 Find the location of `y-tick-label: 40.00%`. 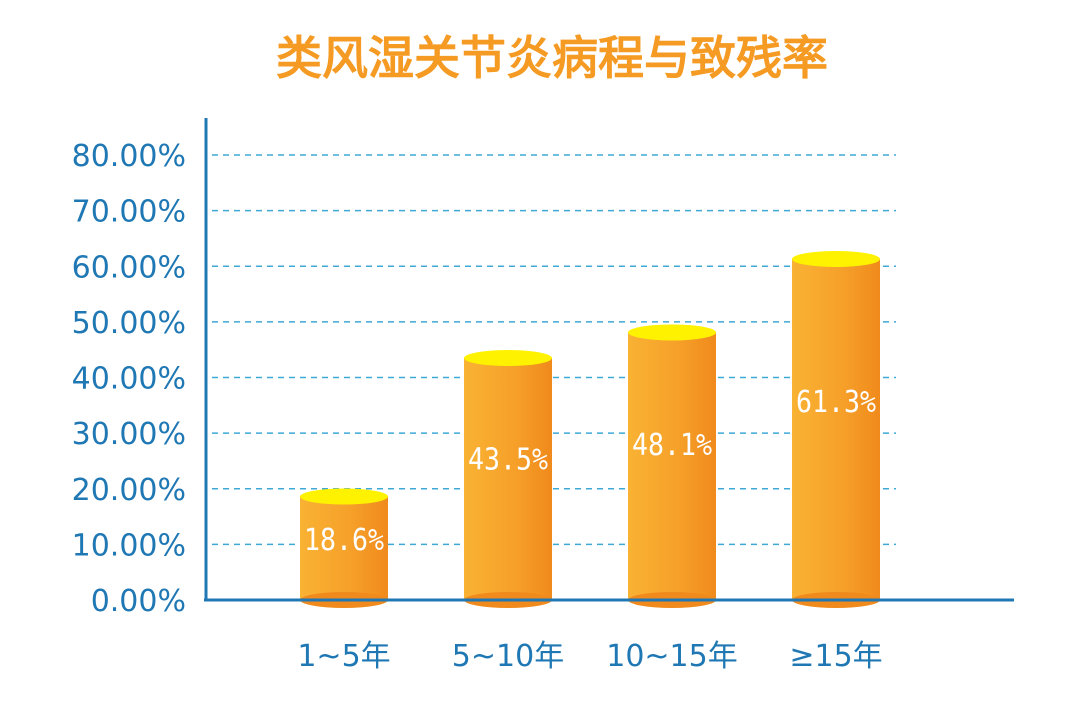

y-tick-label: 40.00% is located at coordinates (129, 379).